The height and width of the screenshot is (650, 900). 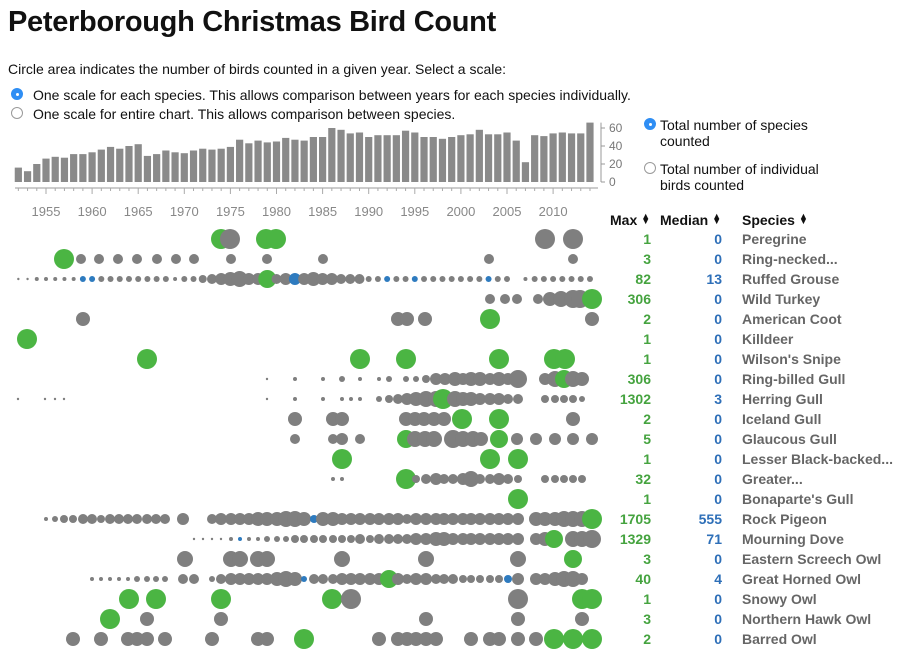 I want to click on bar-1960, so click(x=92, y=167).